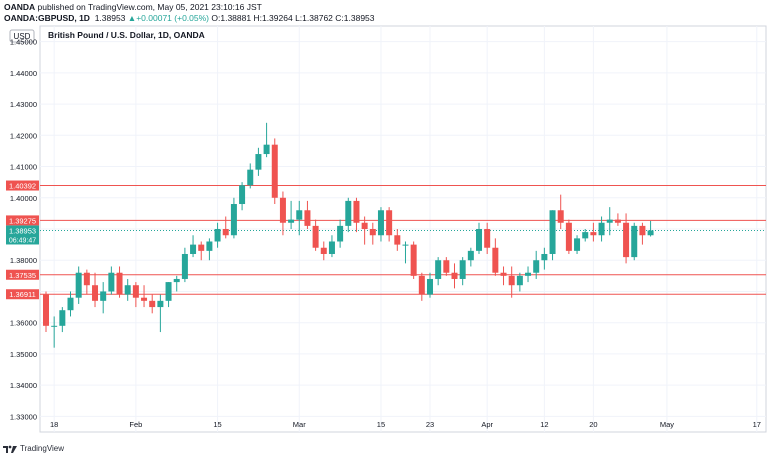 The image size is (768, 458). Describe the element at coordinates (405, 424) in the screenshot. I see `x-axis-labels: 18 Feb 15 Mar 15 23 Apr 12 20 May 17` at that location.